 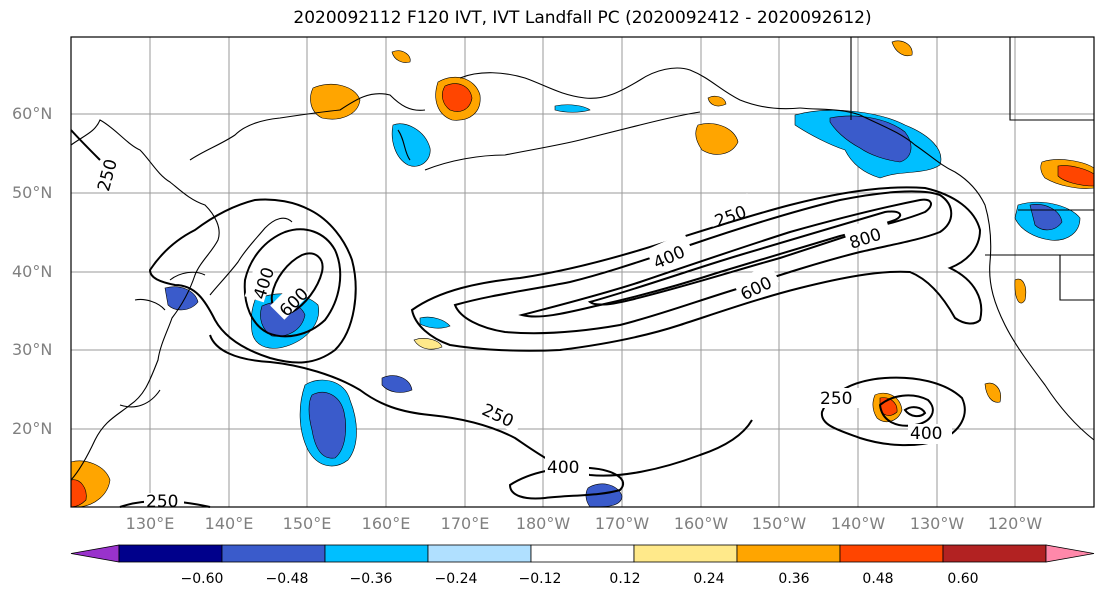 I want to click on colorbar-tick-label: −0.48, so click(x=287, y=579).